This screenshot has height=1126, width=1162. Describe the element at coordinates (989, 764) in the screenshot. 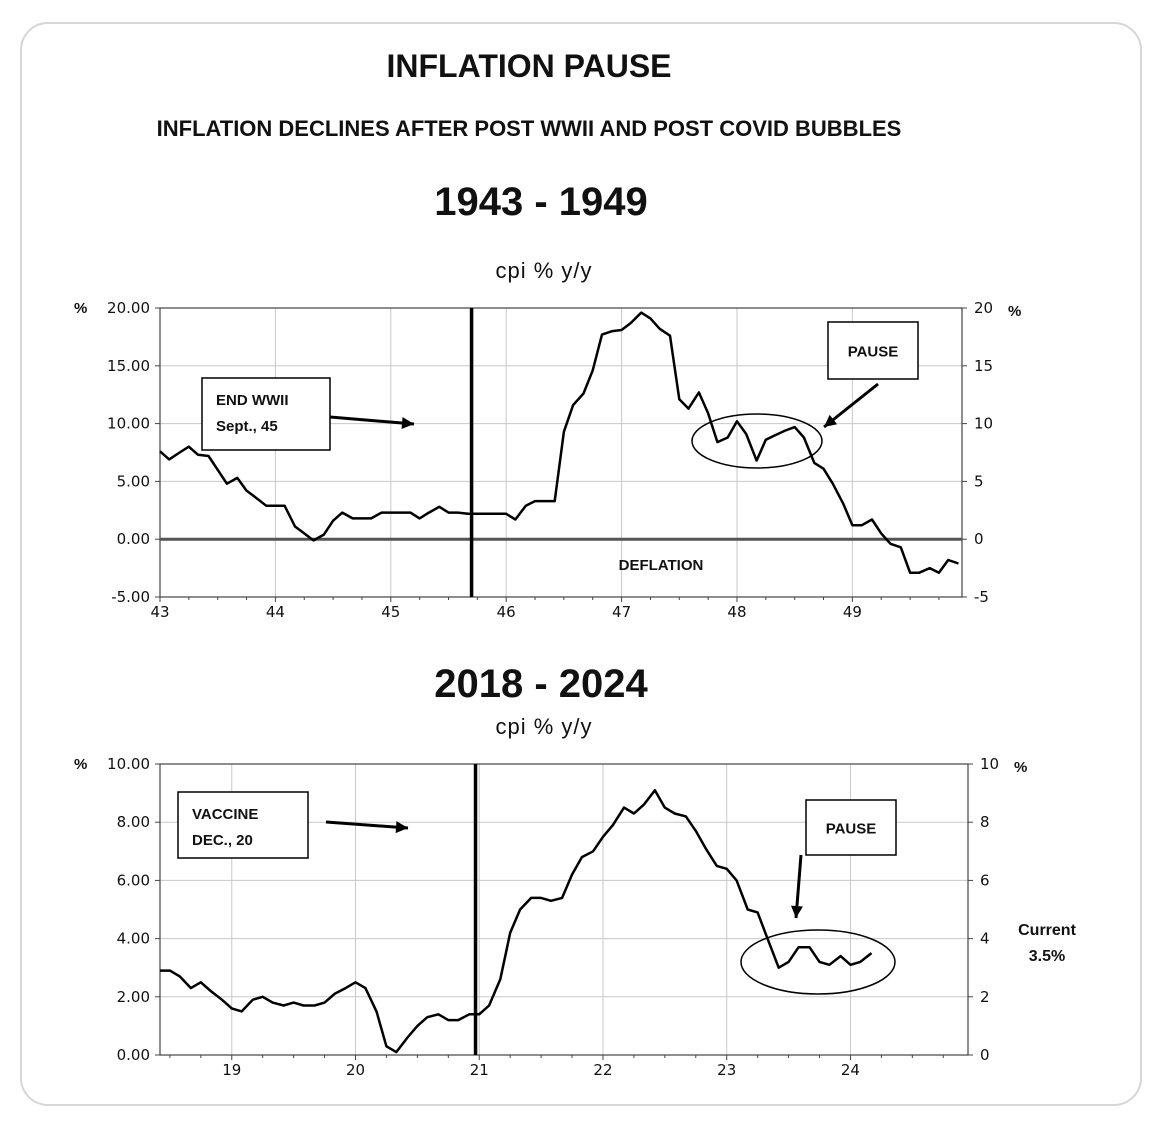

I see `chart2-y-tick-label-right: 10` at that location.